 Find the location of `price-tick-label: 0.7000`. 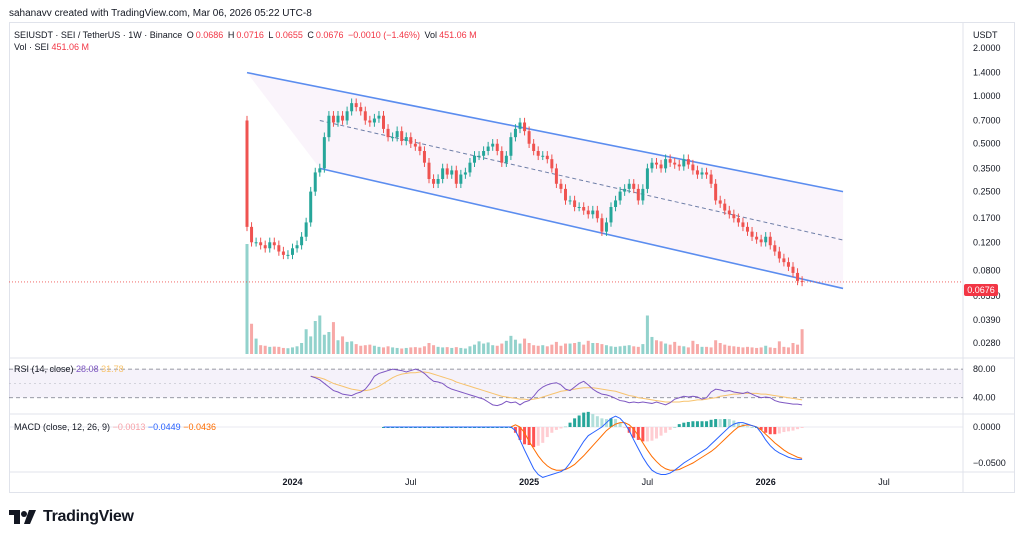

price-tick-label: 0.7000 is located at coordinates (987, 120).